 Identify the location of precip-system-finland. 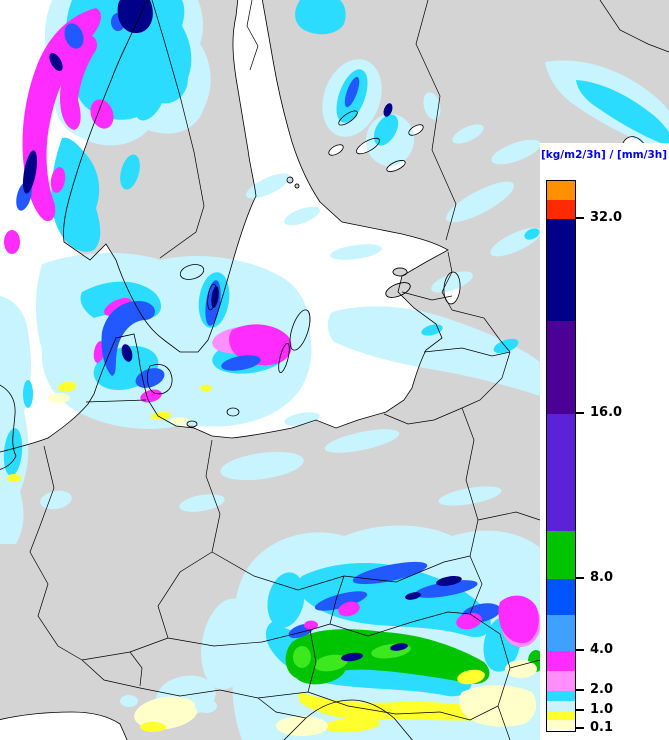
(368, 83).